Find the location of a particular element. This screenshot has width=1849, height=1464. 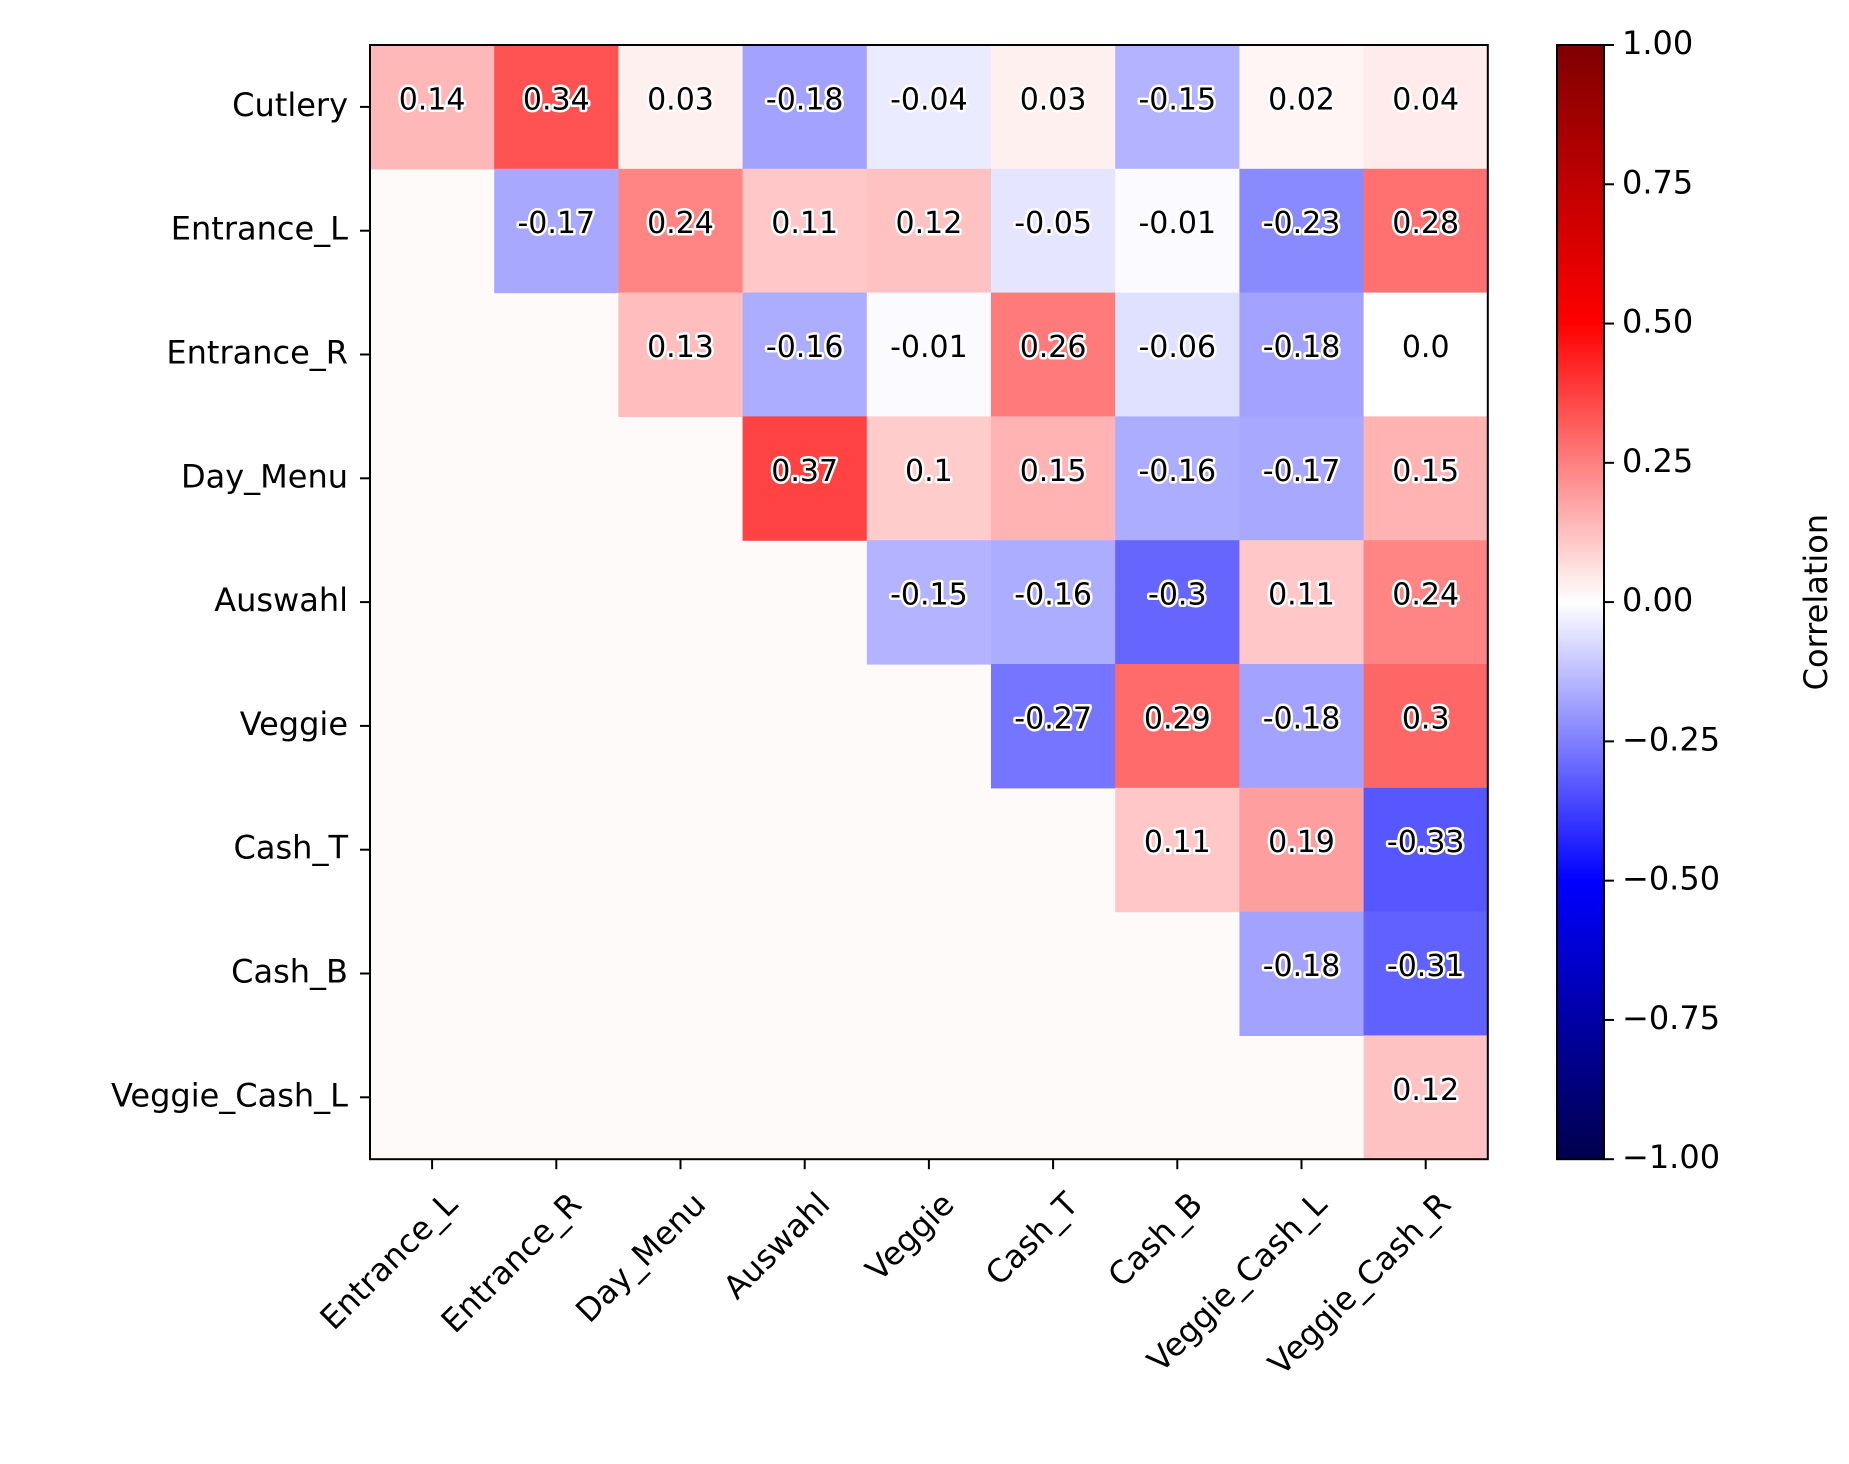

cell-value-label: 0.3 is located at coordinates (1426, 718).